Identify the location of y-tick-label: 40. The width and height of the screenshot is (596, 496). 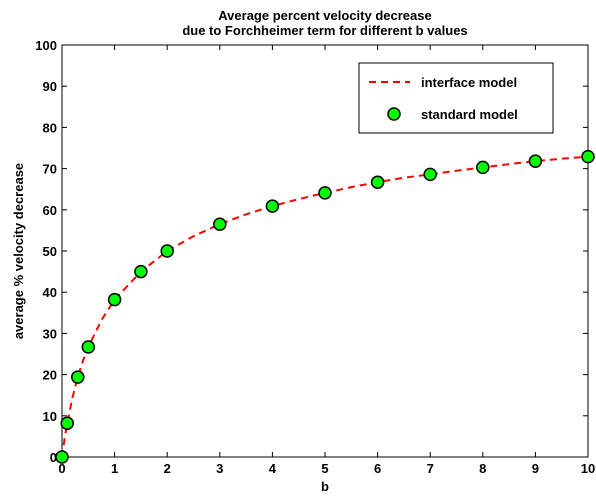
(50, 292).